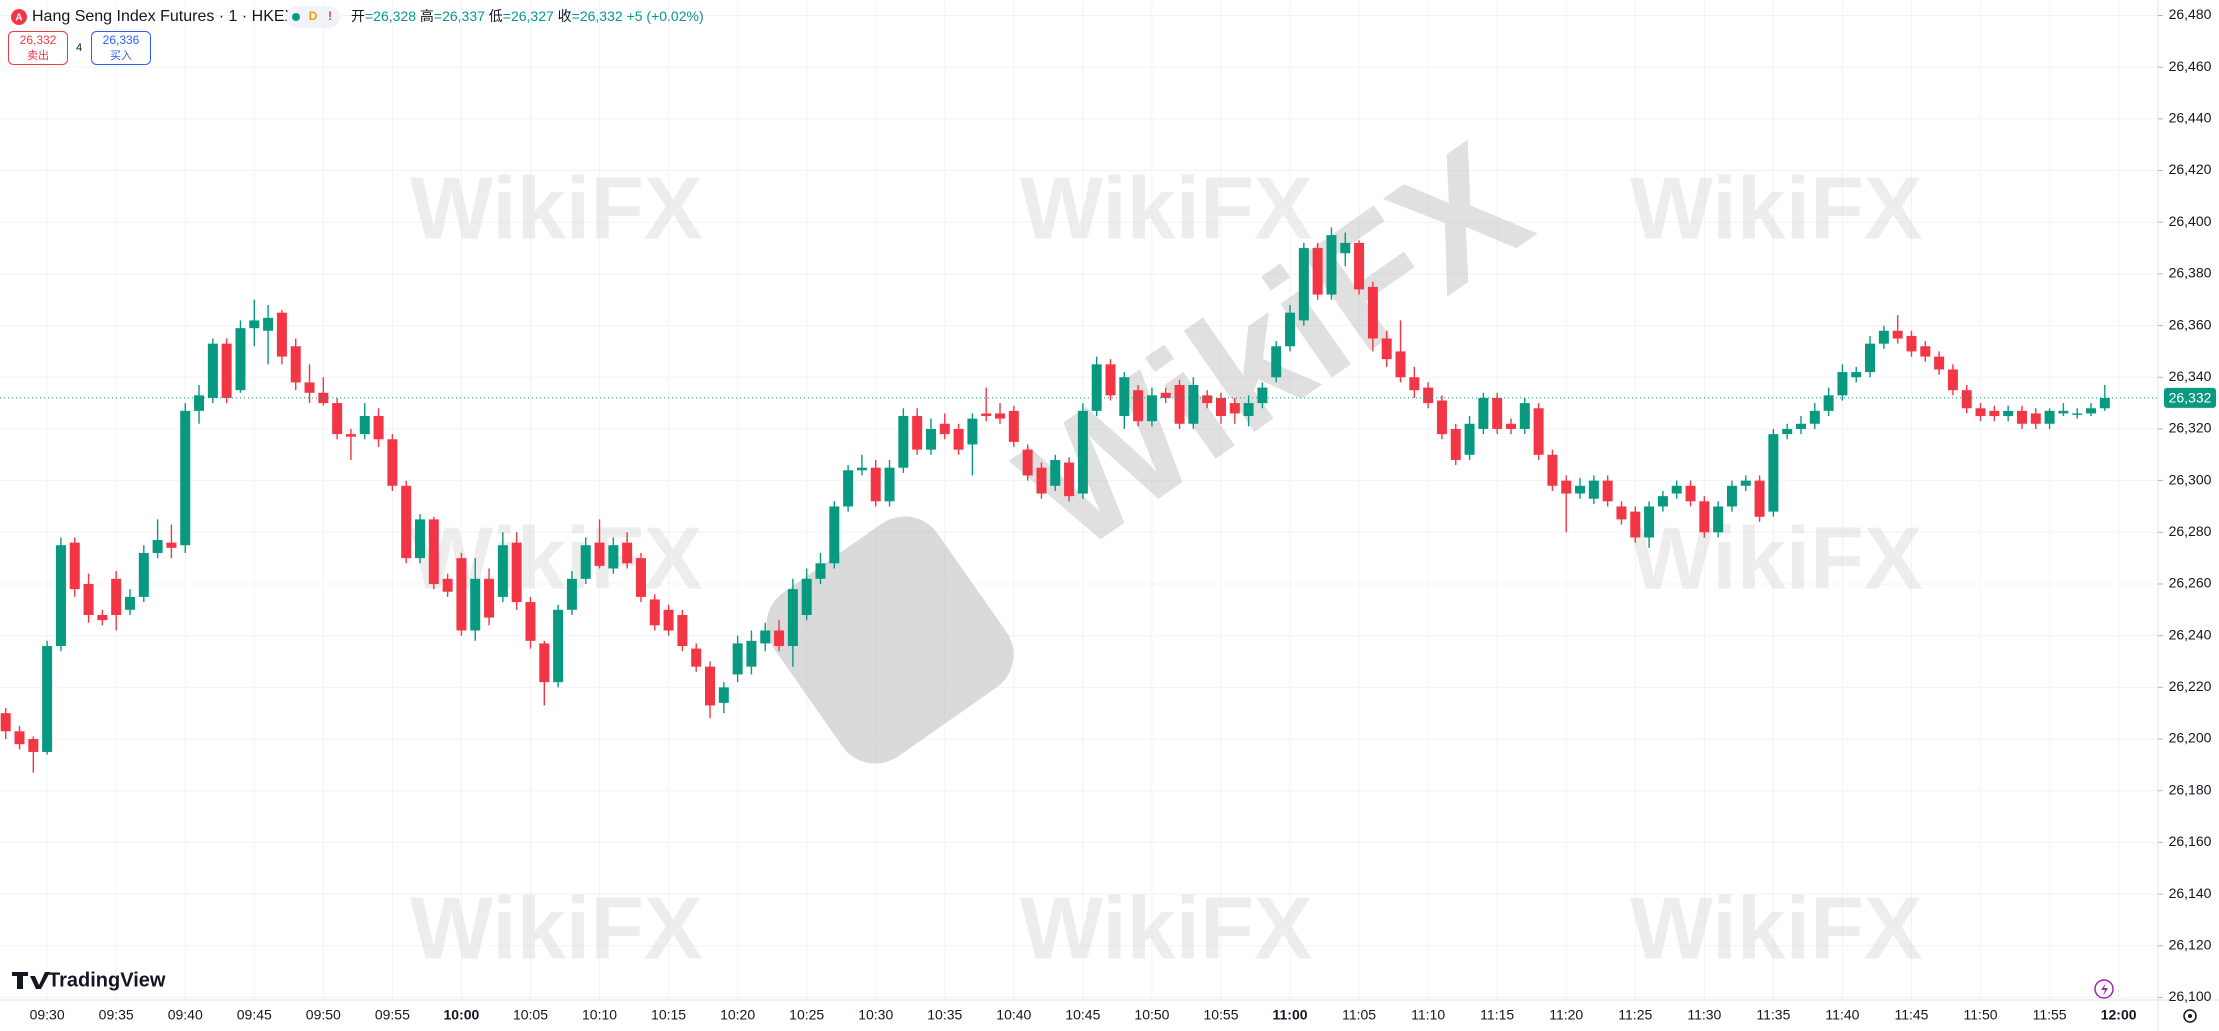  I want to click on y-tick-label: 26,440, so click(2190, 118).